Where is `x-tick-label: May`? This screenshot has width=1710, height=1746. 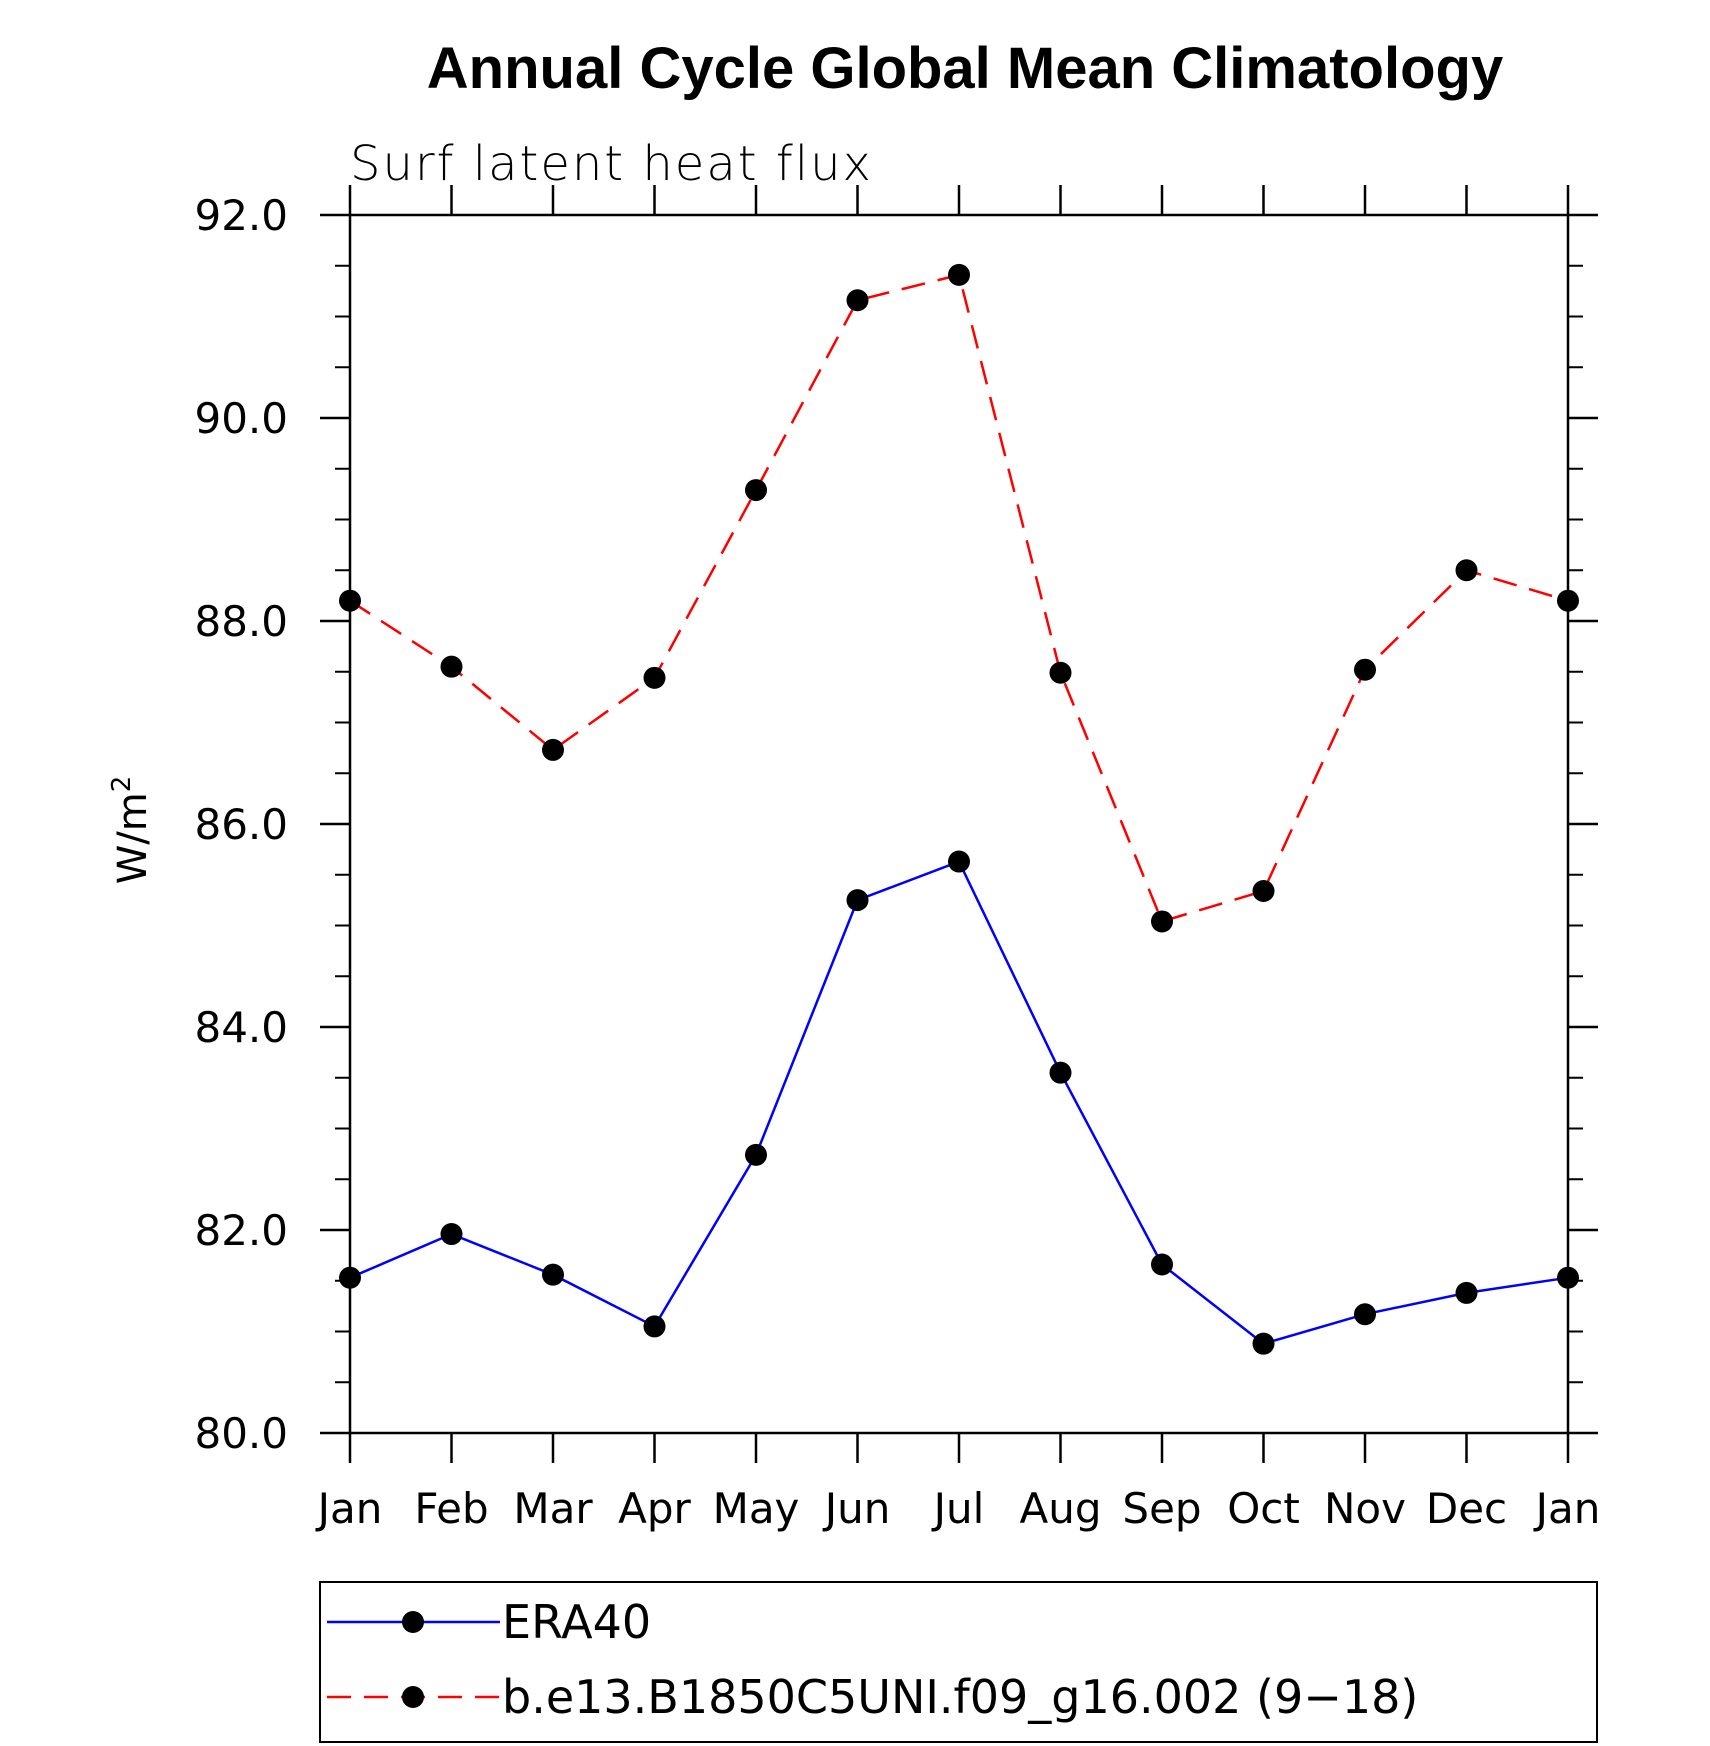 x-tick-label: May is located at coordinates (756, 1508).